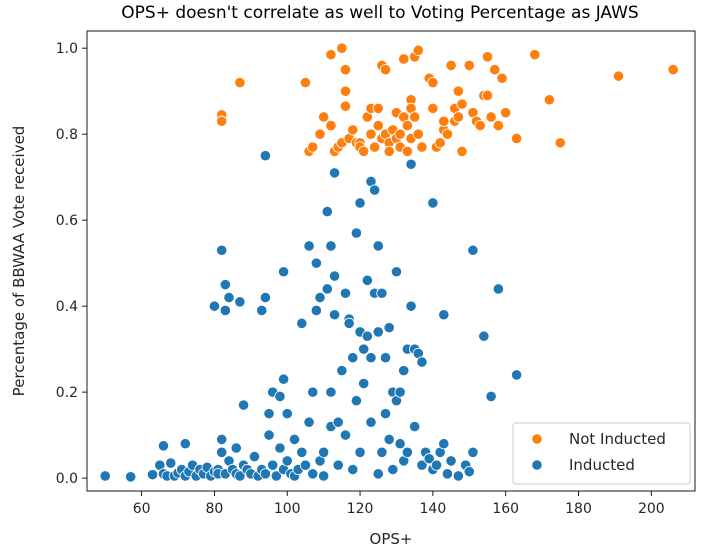  I want to click on y-tick-label: 0.0, so click(67, 479).